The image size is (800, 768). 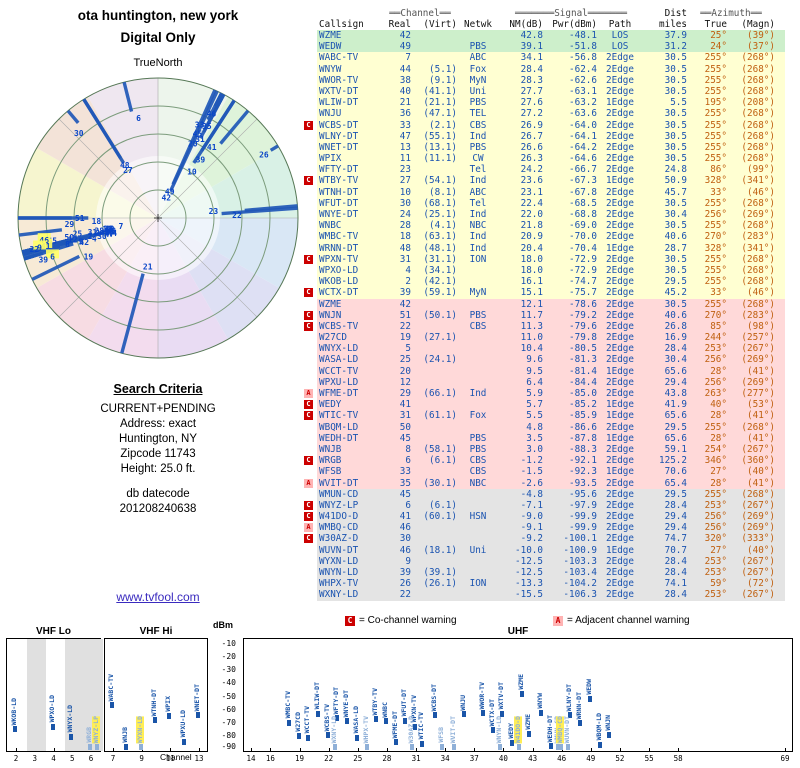 I want to click on distance: 65.6, so click(x=675, y=416).